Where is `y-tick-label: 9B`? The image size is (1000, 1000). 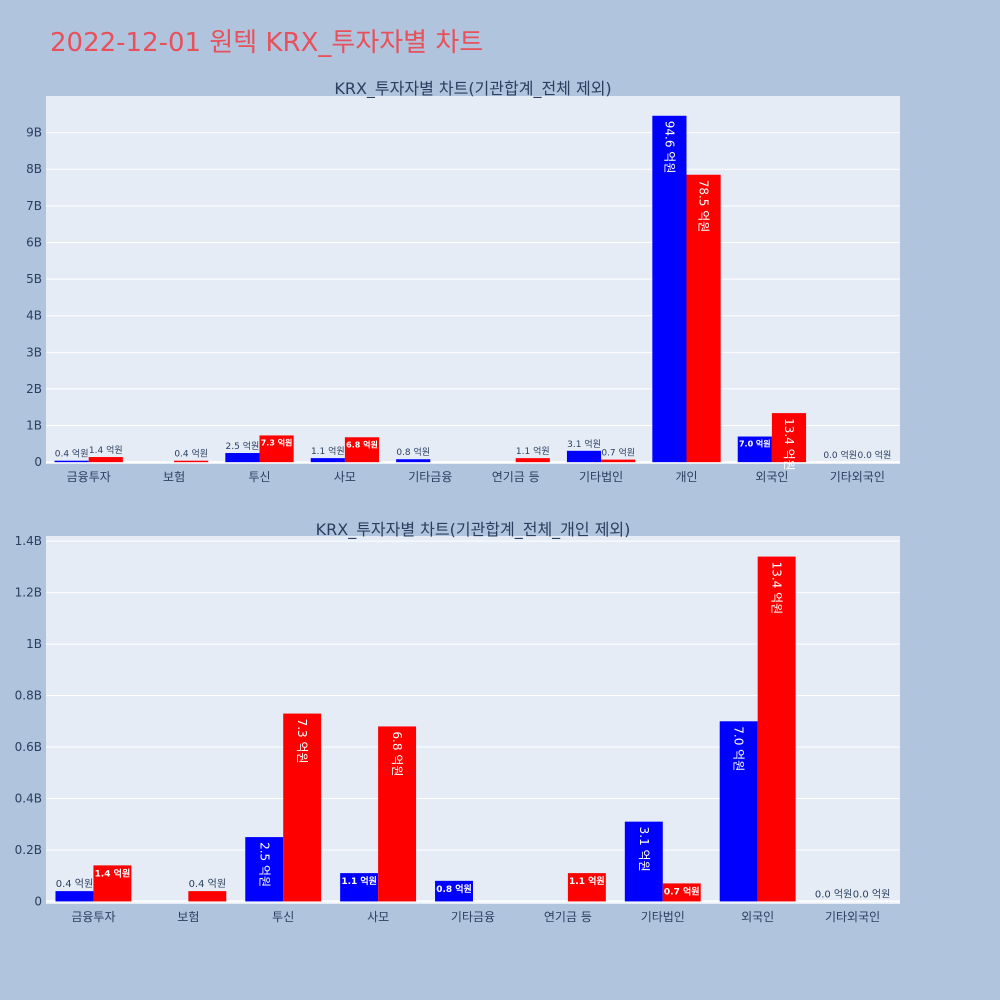 y-tick-label: 9B is located at coordinates (34, 133).